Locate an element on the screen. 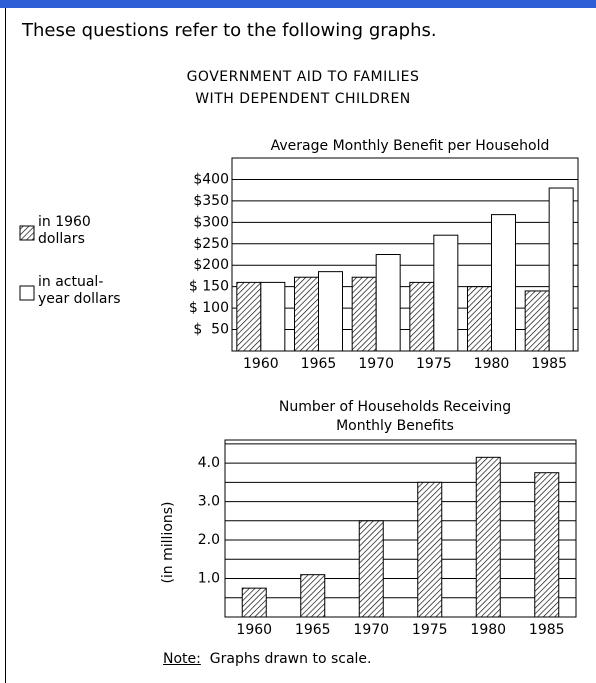  note-text: Graphs drawn to scale. is located at coordinates (290, 659).